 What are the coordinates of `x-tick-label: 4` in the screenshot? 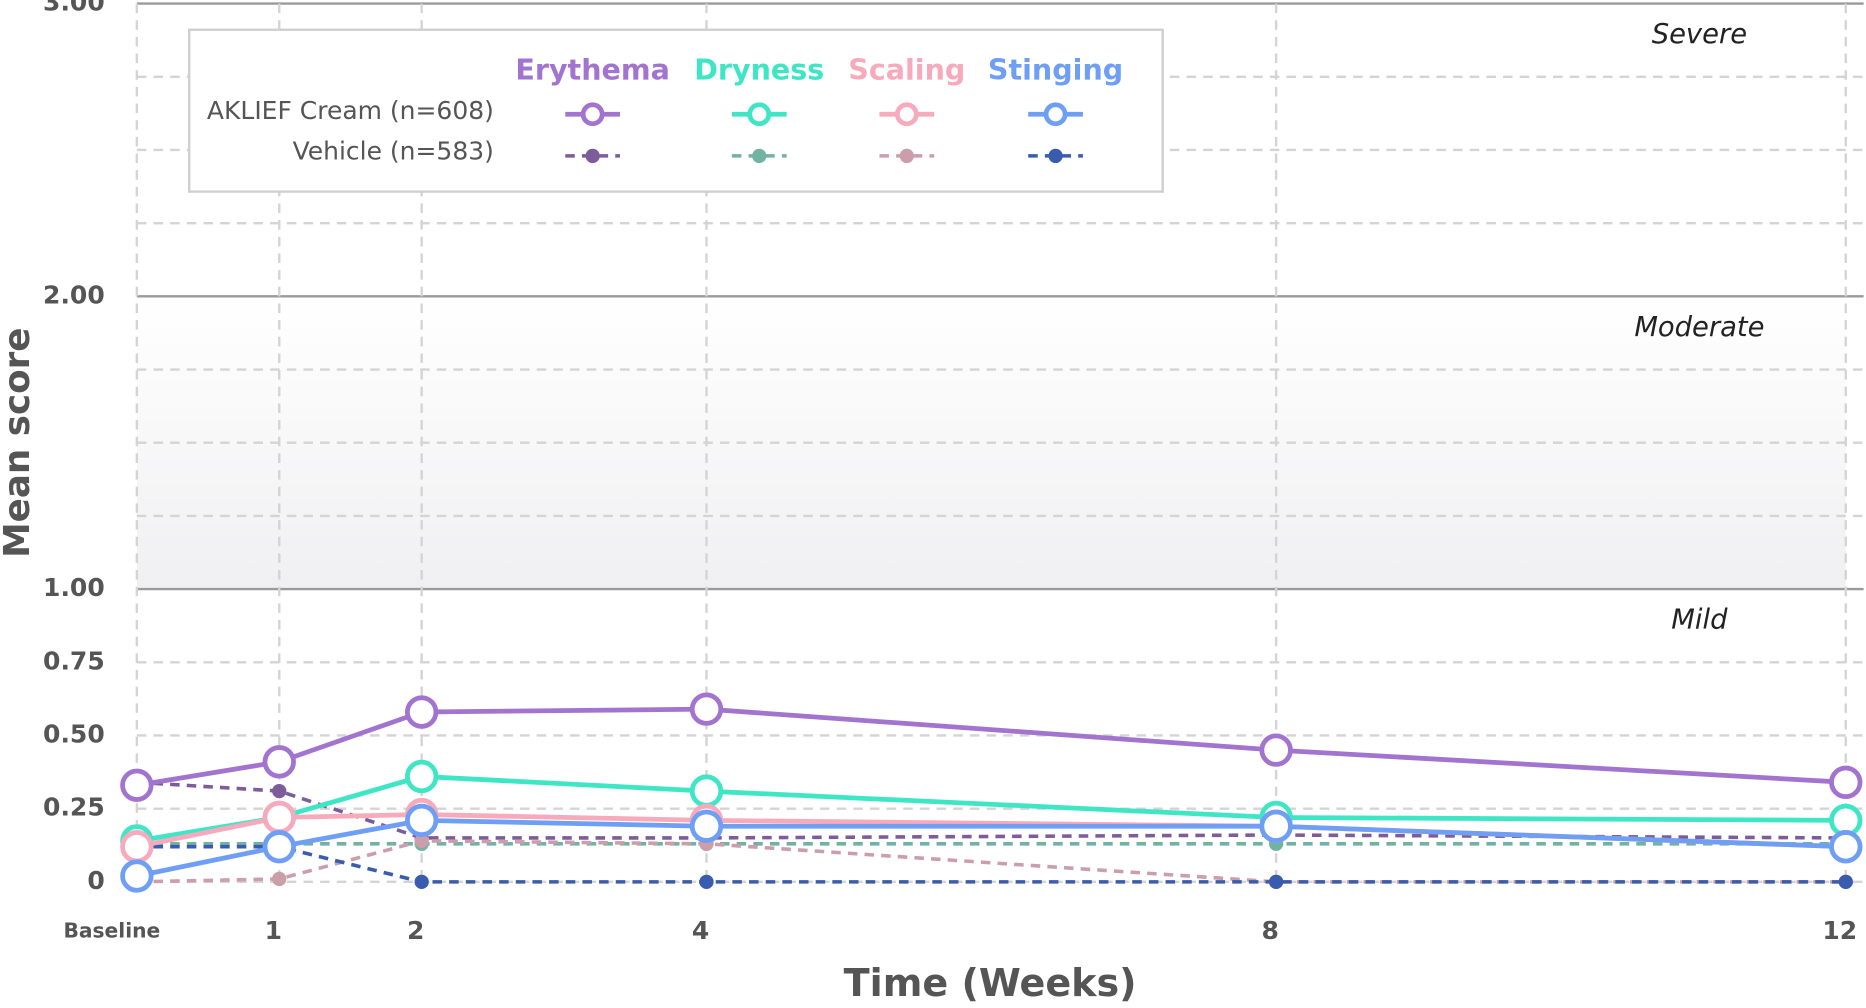 It's located at (700, 930).